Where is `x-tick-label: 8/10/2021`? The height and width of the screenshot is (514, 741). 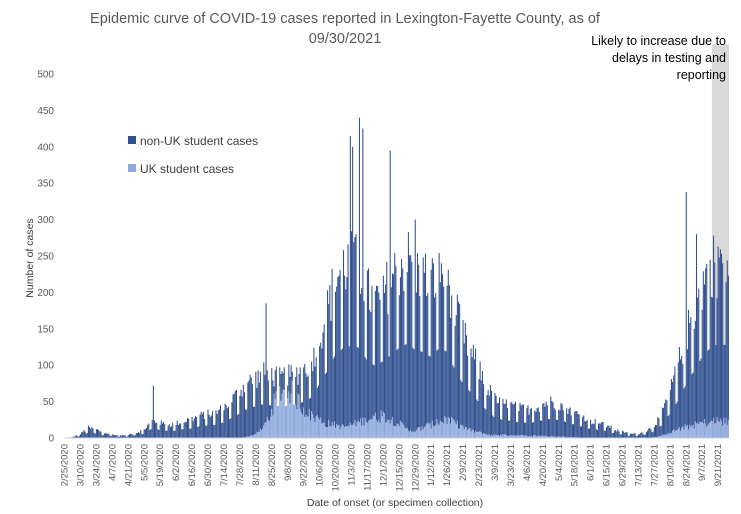
x-tick-label: 8/10/2021 is located at coordinates (670, 465).